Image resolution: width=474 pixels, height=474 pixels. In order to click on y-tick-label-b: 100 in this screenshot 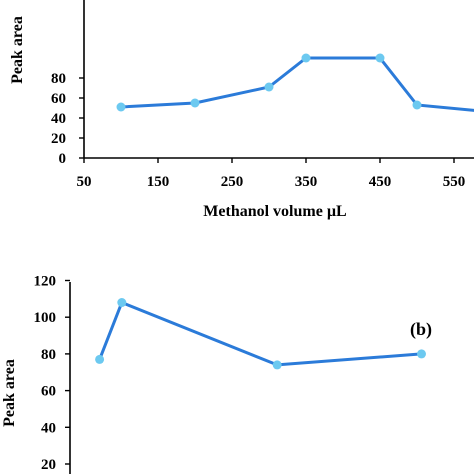, I will do `click(45, 318)`.